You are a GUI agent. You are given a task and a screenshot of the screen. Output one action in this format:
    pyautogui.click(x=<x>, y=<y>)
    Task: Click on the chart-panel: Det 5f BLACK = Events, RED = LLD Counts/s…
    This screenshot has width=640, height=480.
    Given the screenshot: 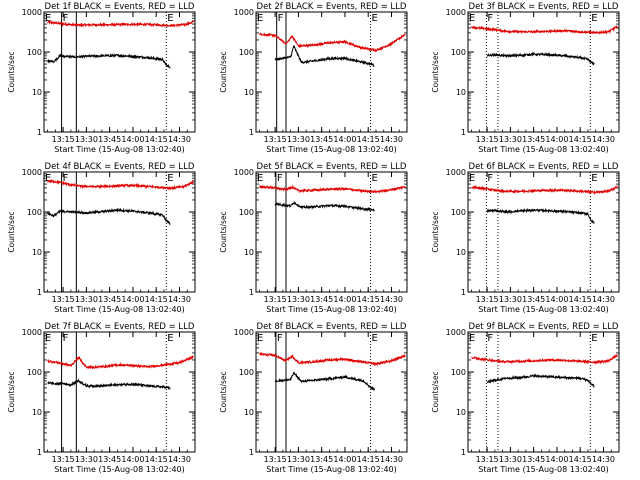 What is the action you would take?
    pyautogui.click(x=313, y=238)
    